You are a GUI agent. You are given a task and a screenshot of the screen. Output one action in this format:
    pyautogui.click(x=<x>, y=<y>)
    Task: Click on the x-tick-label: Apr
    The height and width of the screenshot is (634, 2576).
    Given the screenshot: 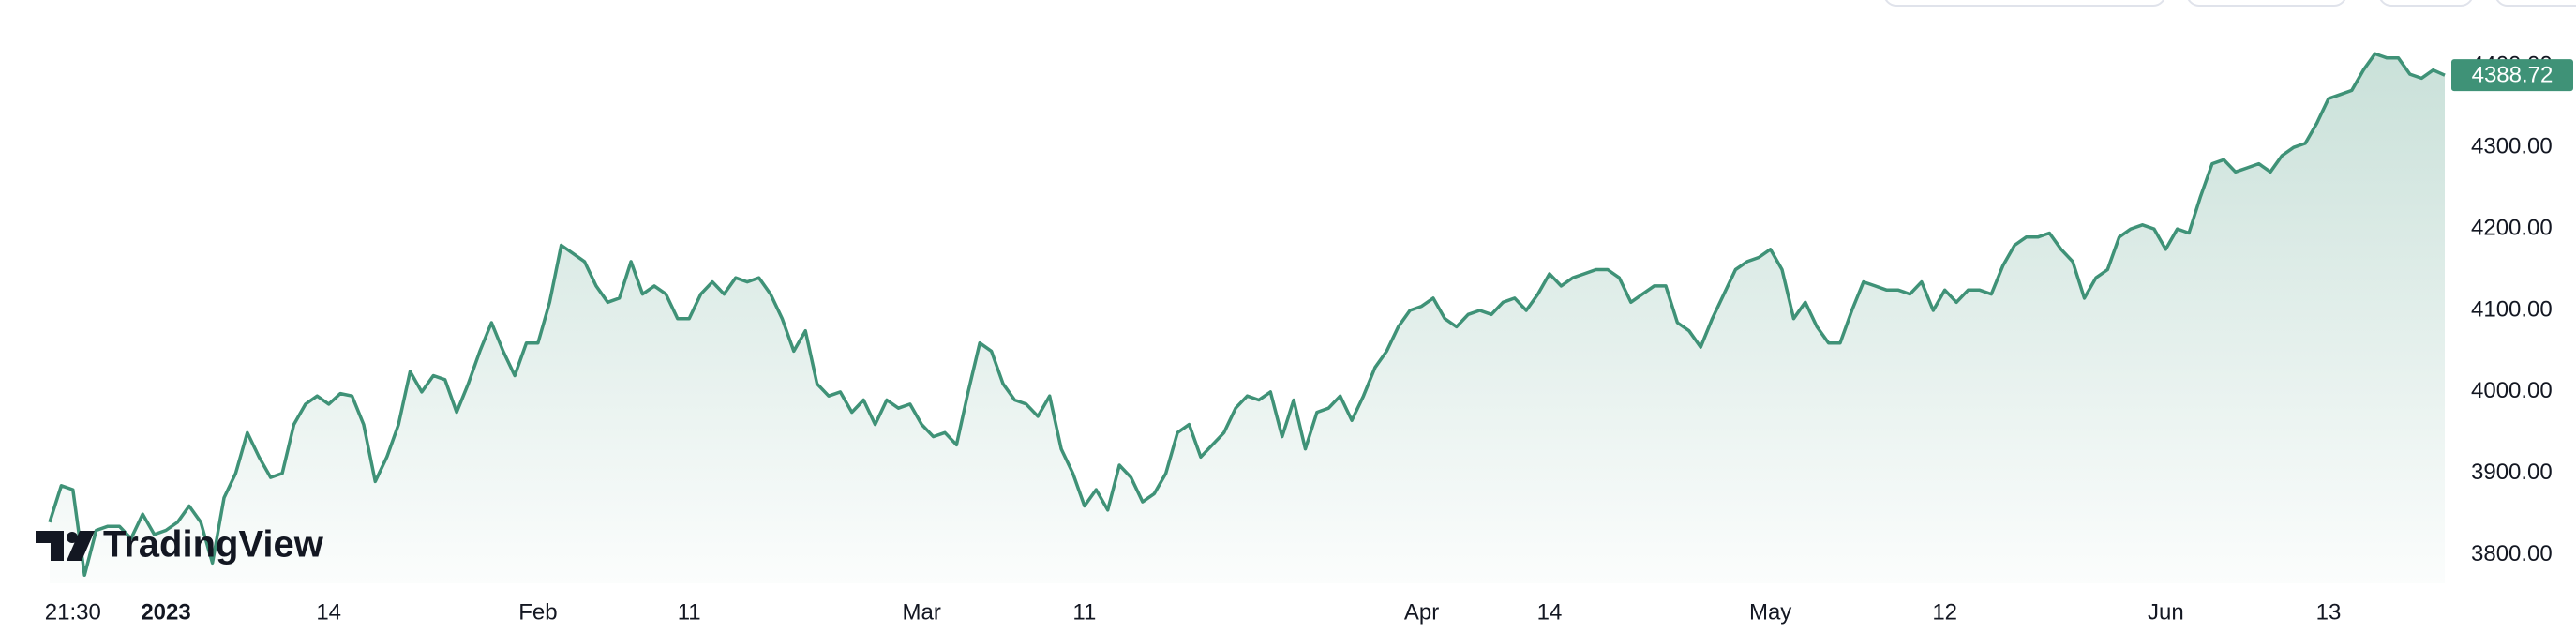 What is the action you would take?
    pyautogui.click(x=1421, y=612)
    